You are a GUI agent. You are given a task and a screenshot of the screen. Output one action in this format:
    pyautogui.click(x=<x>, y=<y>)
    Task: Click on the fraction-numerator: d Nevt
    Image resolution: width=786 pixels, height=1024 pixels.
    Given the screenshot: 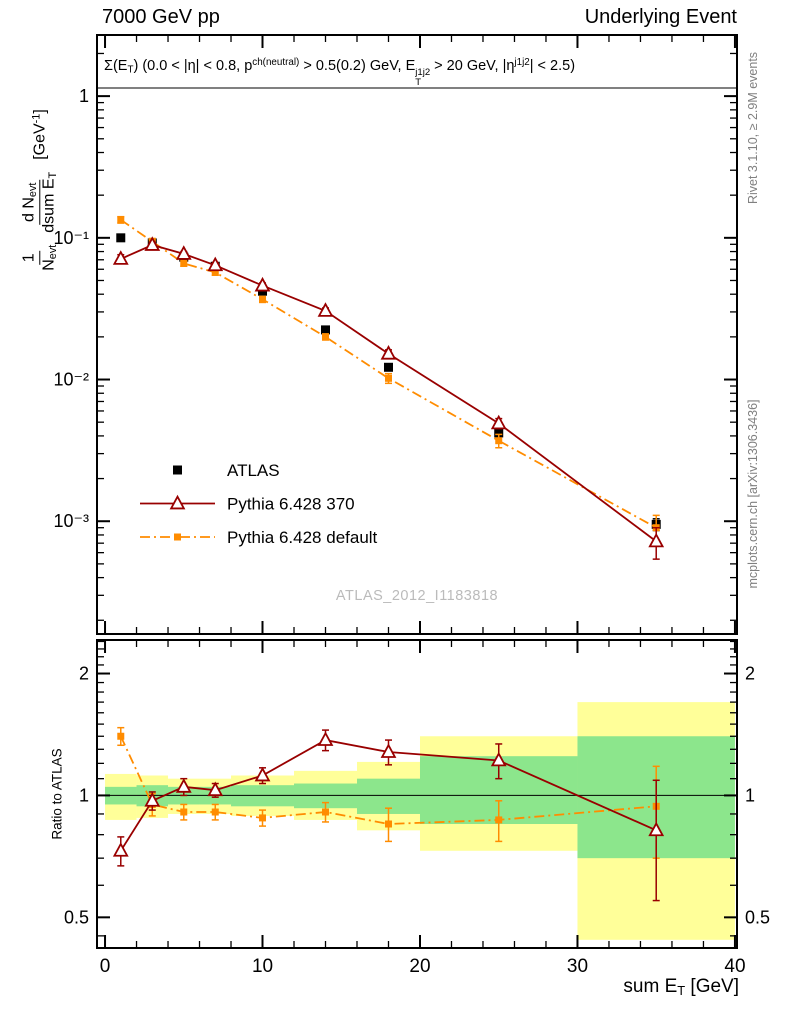 What is the action you would take?
    pyautogui.click(x=30, y=202)
    